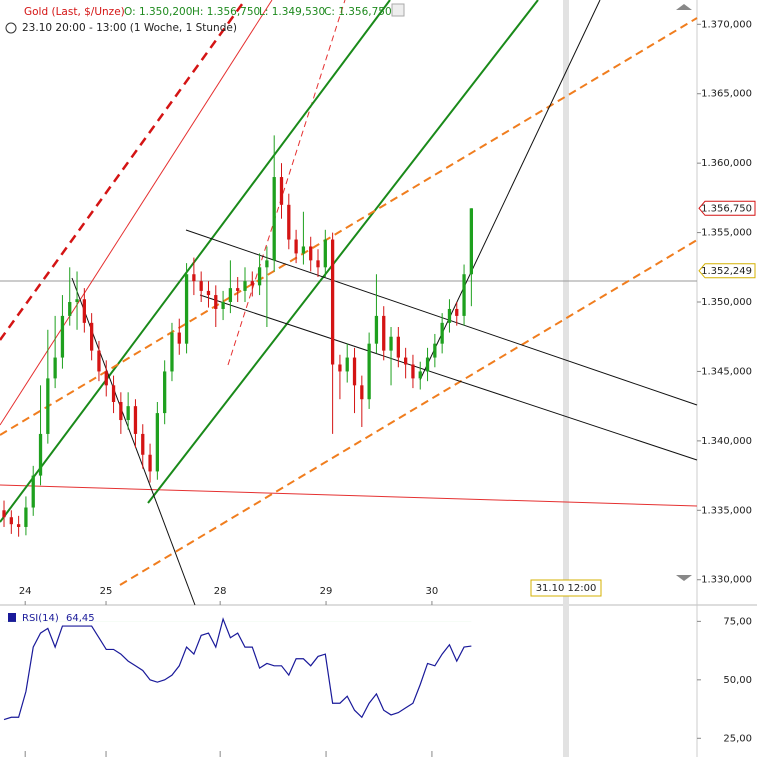 This screenshot has height=757, width=757. What do you see at coordinates (226, 12) in the screenshot?
I see `ohlc-label: H: 1.356,750` at bounding box center [226, 12].